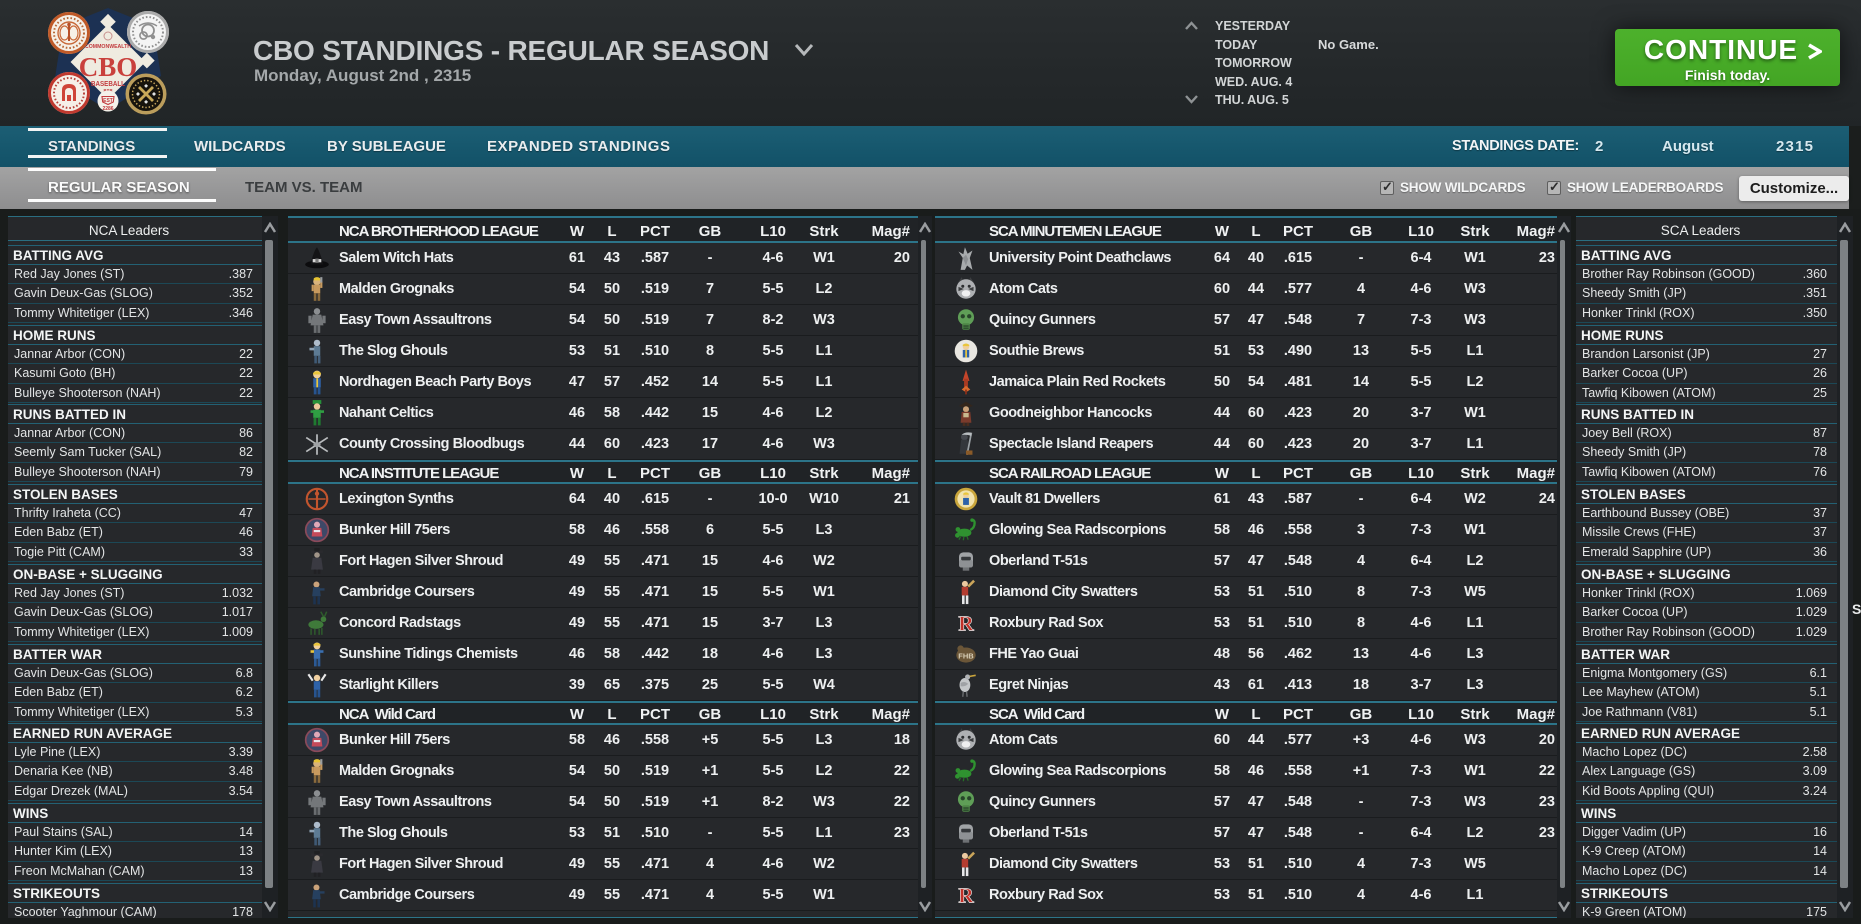 This screenshot has width=1861, height=924. Describe the element at coordinates (108, 84) in the screenshot. I see `svg-text: BASEBALL` at that location.